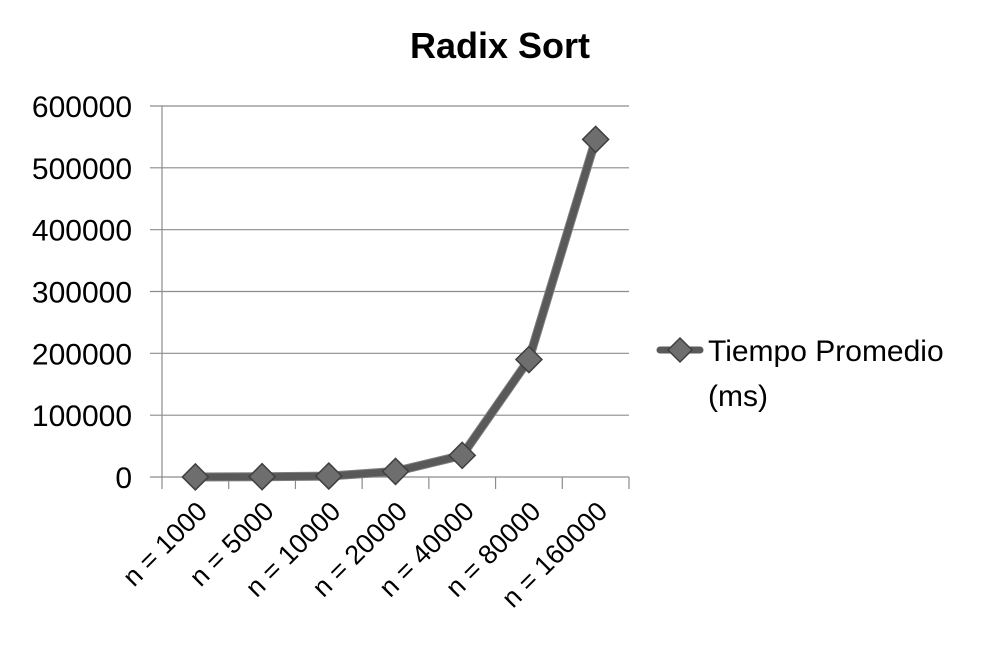 The height and width of the screenshot is (667, 1000). Describe the element at coordinates (82, 231) in the screenshot. I see `y-tick-label: 400000` at that location.